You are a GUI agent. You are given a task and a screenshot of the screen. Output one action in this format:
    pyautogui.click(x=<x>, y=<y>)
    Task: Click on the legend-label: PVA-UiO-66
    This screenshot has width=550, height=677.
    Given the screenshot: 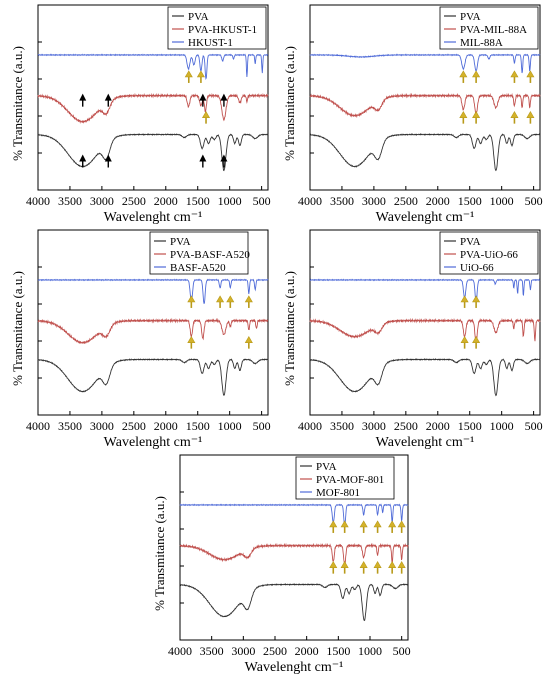 What is the action you would take?
    pyautogui.click(x=489, y=255)
    